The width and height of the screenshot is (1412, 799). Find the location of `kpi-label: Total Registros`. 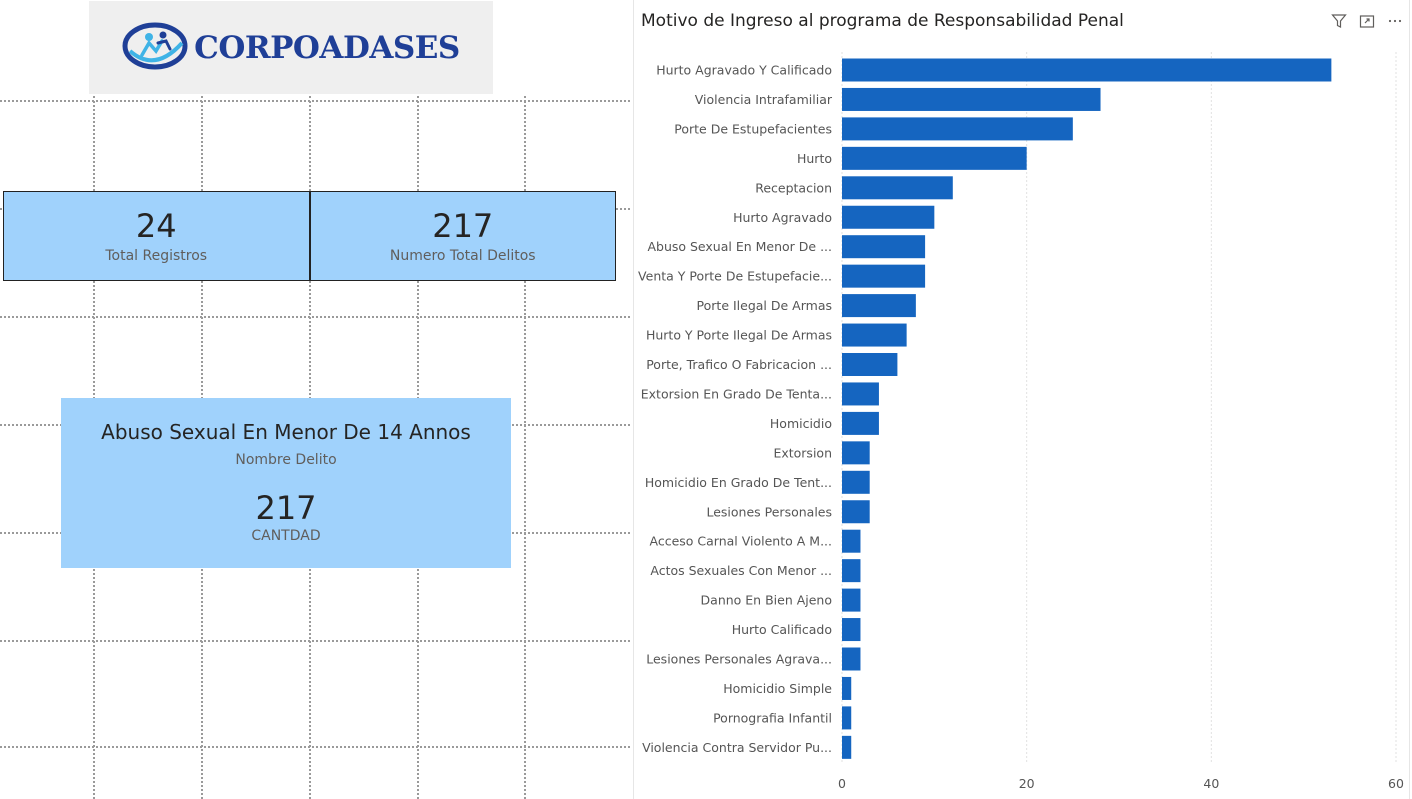

kpi-label: Total Registros is located at coordinates (156, 256).